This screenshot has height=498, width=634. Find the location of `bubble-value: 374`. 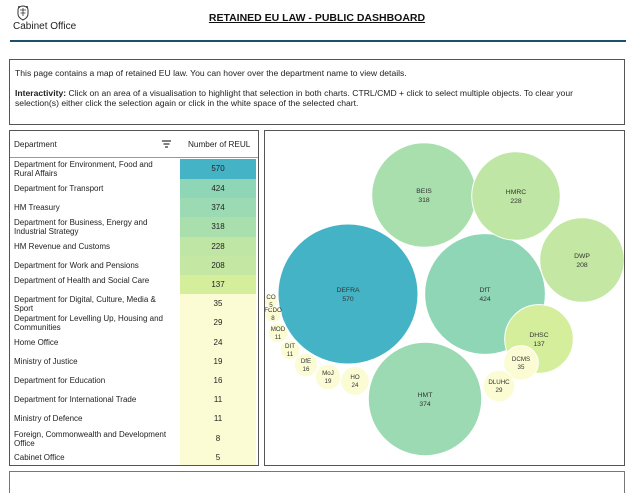

bubble-value: 374 is located at coordinates (425, 404).